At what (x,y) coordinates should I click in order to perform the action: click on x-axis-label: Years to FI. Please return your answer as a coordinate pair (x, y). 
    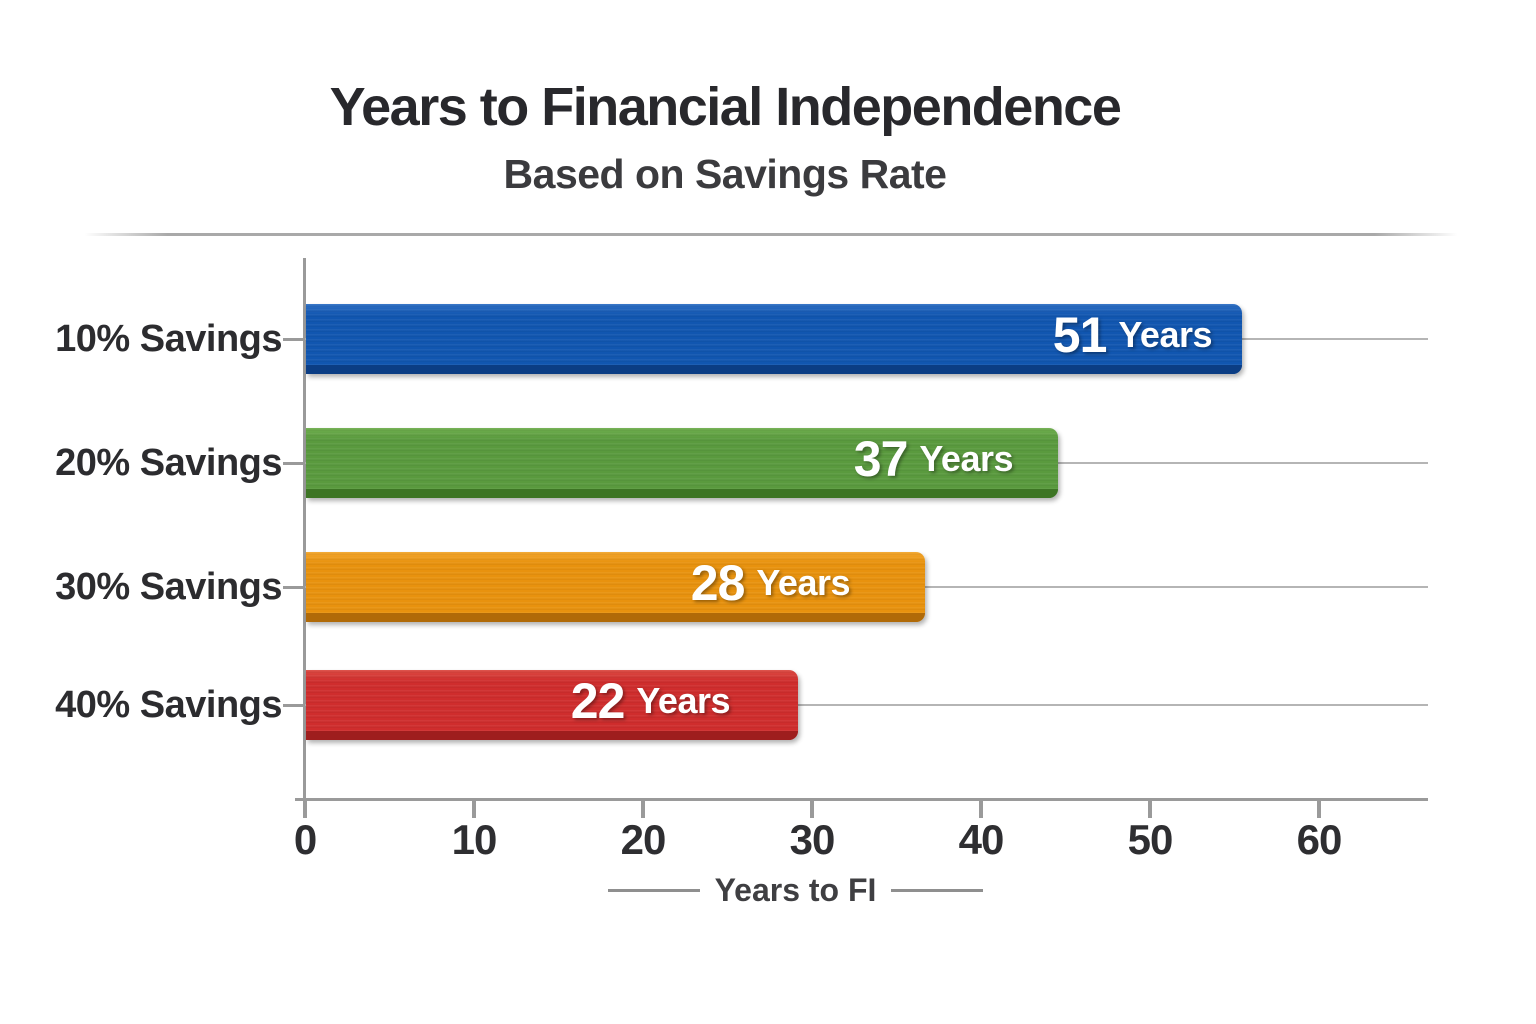
    Looking at the image, I should click on (795, 890).